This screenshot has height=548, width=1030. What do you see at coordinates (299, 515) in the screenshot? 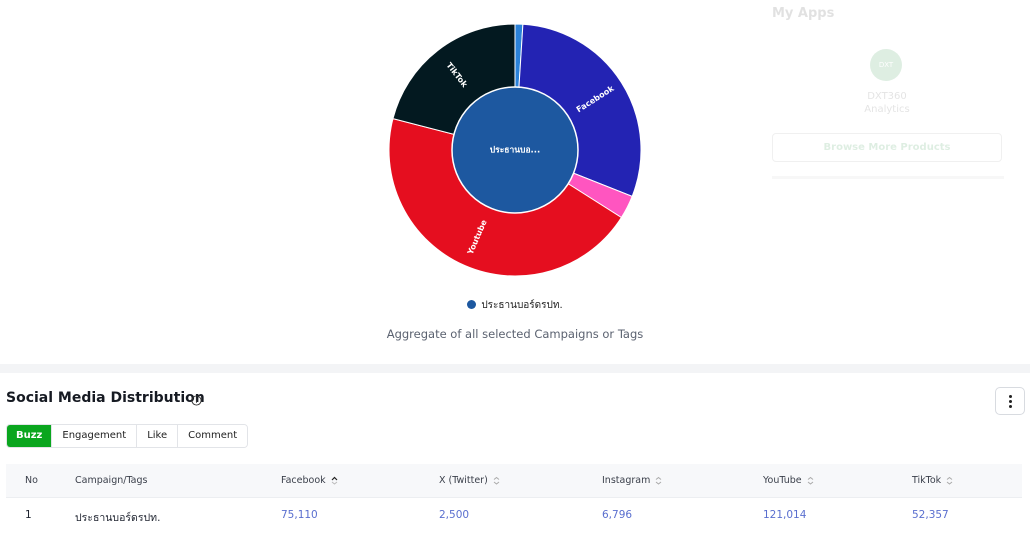
I see `cell-facebook: 75,110` at bounding box center [299, 515].